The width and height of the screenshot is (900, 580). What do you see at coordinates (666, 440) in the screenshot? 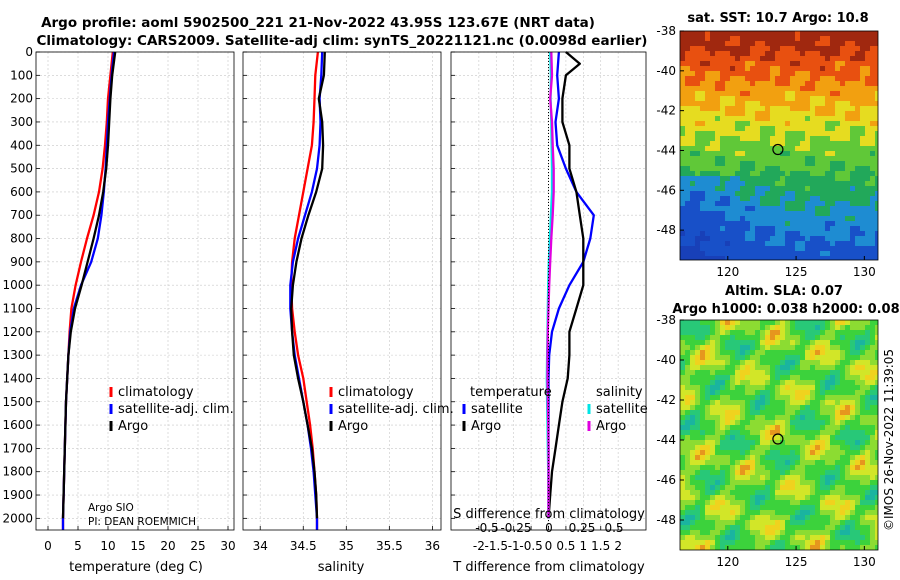
I see `y-tick-label: -44` at bounding box center [666, 440].